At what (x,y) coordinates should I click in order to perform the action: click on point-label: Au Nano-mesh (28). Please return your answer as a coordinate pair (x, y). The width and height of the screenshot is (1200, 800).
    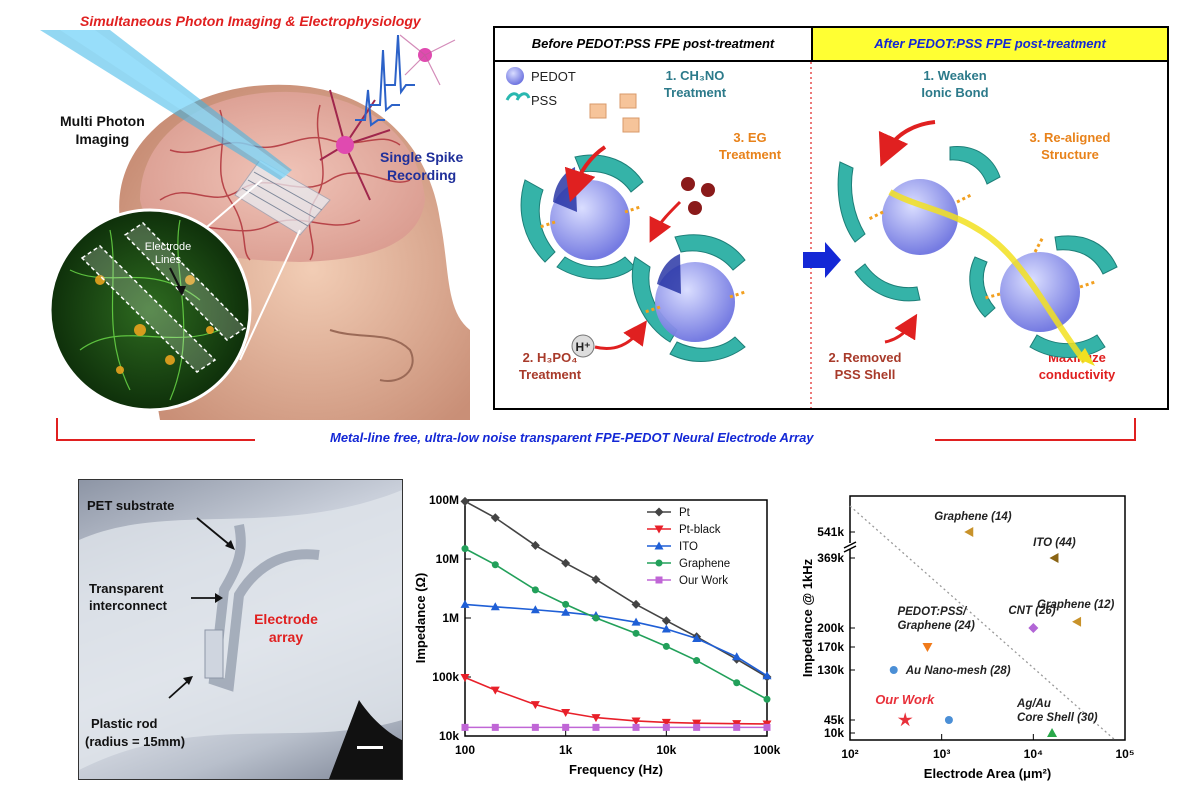
    Looking at the image, I should click on (958, 671).